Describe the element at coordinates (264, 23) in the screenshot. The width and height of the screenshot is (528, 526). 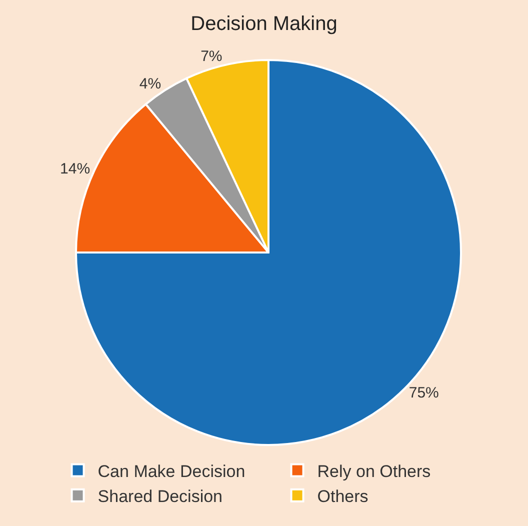
I see `chart-title: Decision Making` at that location.